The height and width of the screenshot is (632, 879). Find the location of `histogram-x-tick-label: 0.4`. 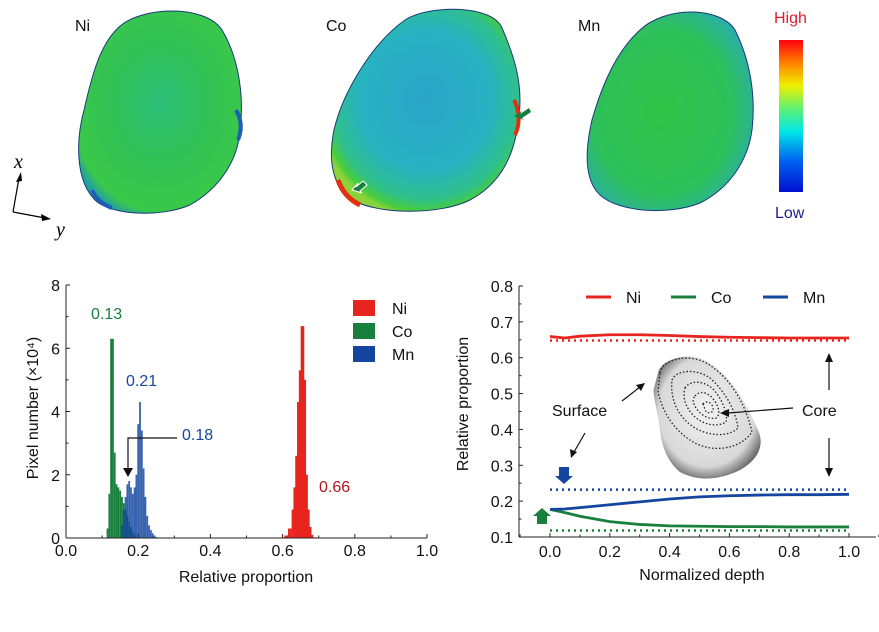

histogram-x-tick-label: 0.4 is located at coordinates (210, 551).